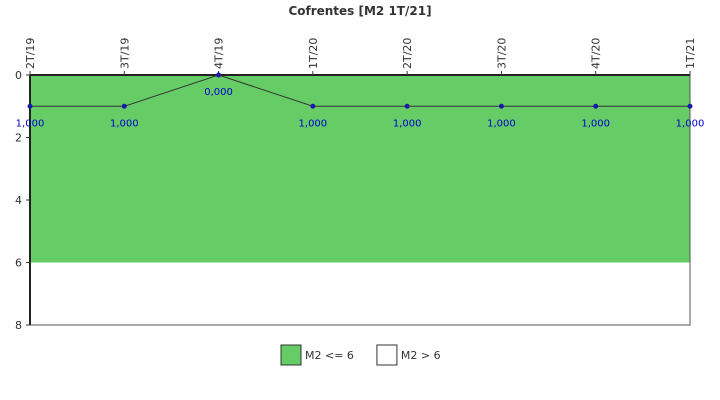 The width and height of the screenshot is (720, 400). I want to click on y-tick-label: 8, so click(18, 325).